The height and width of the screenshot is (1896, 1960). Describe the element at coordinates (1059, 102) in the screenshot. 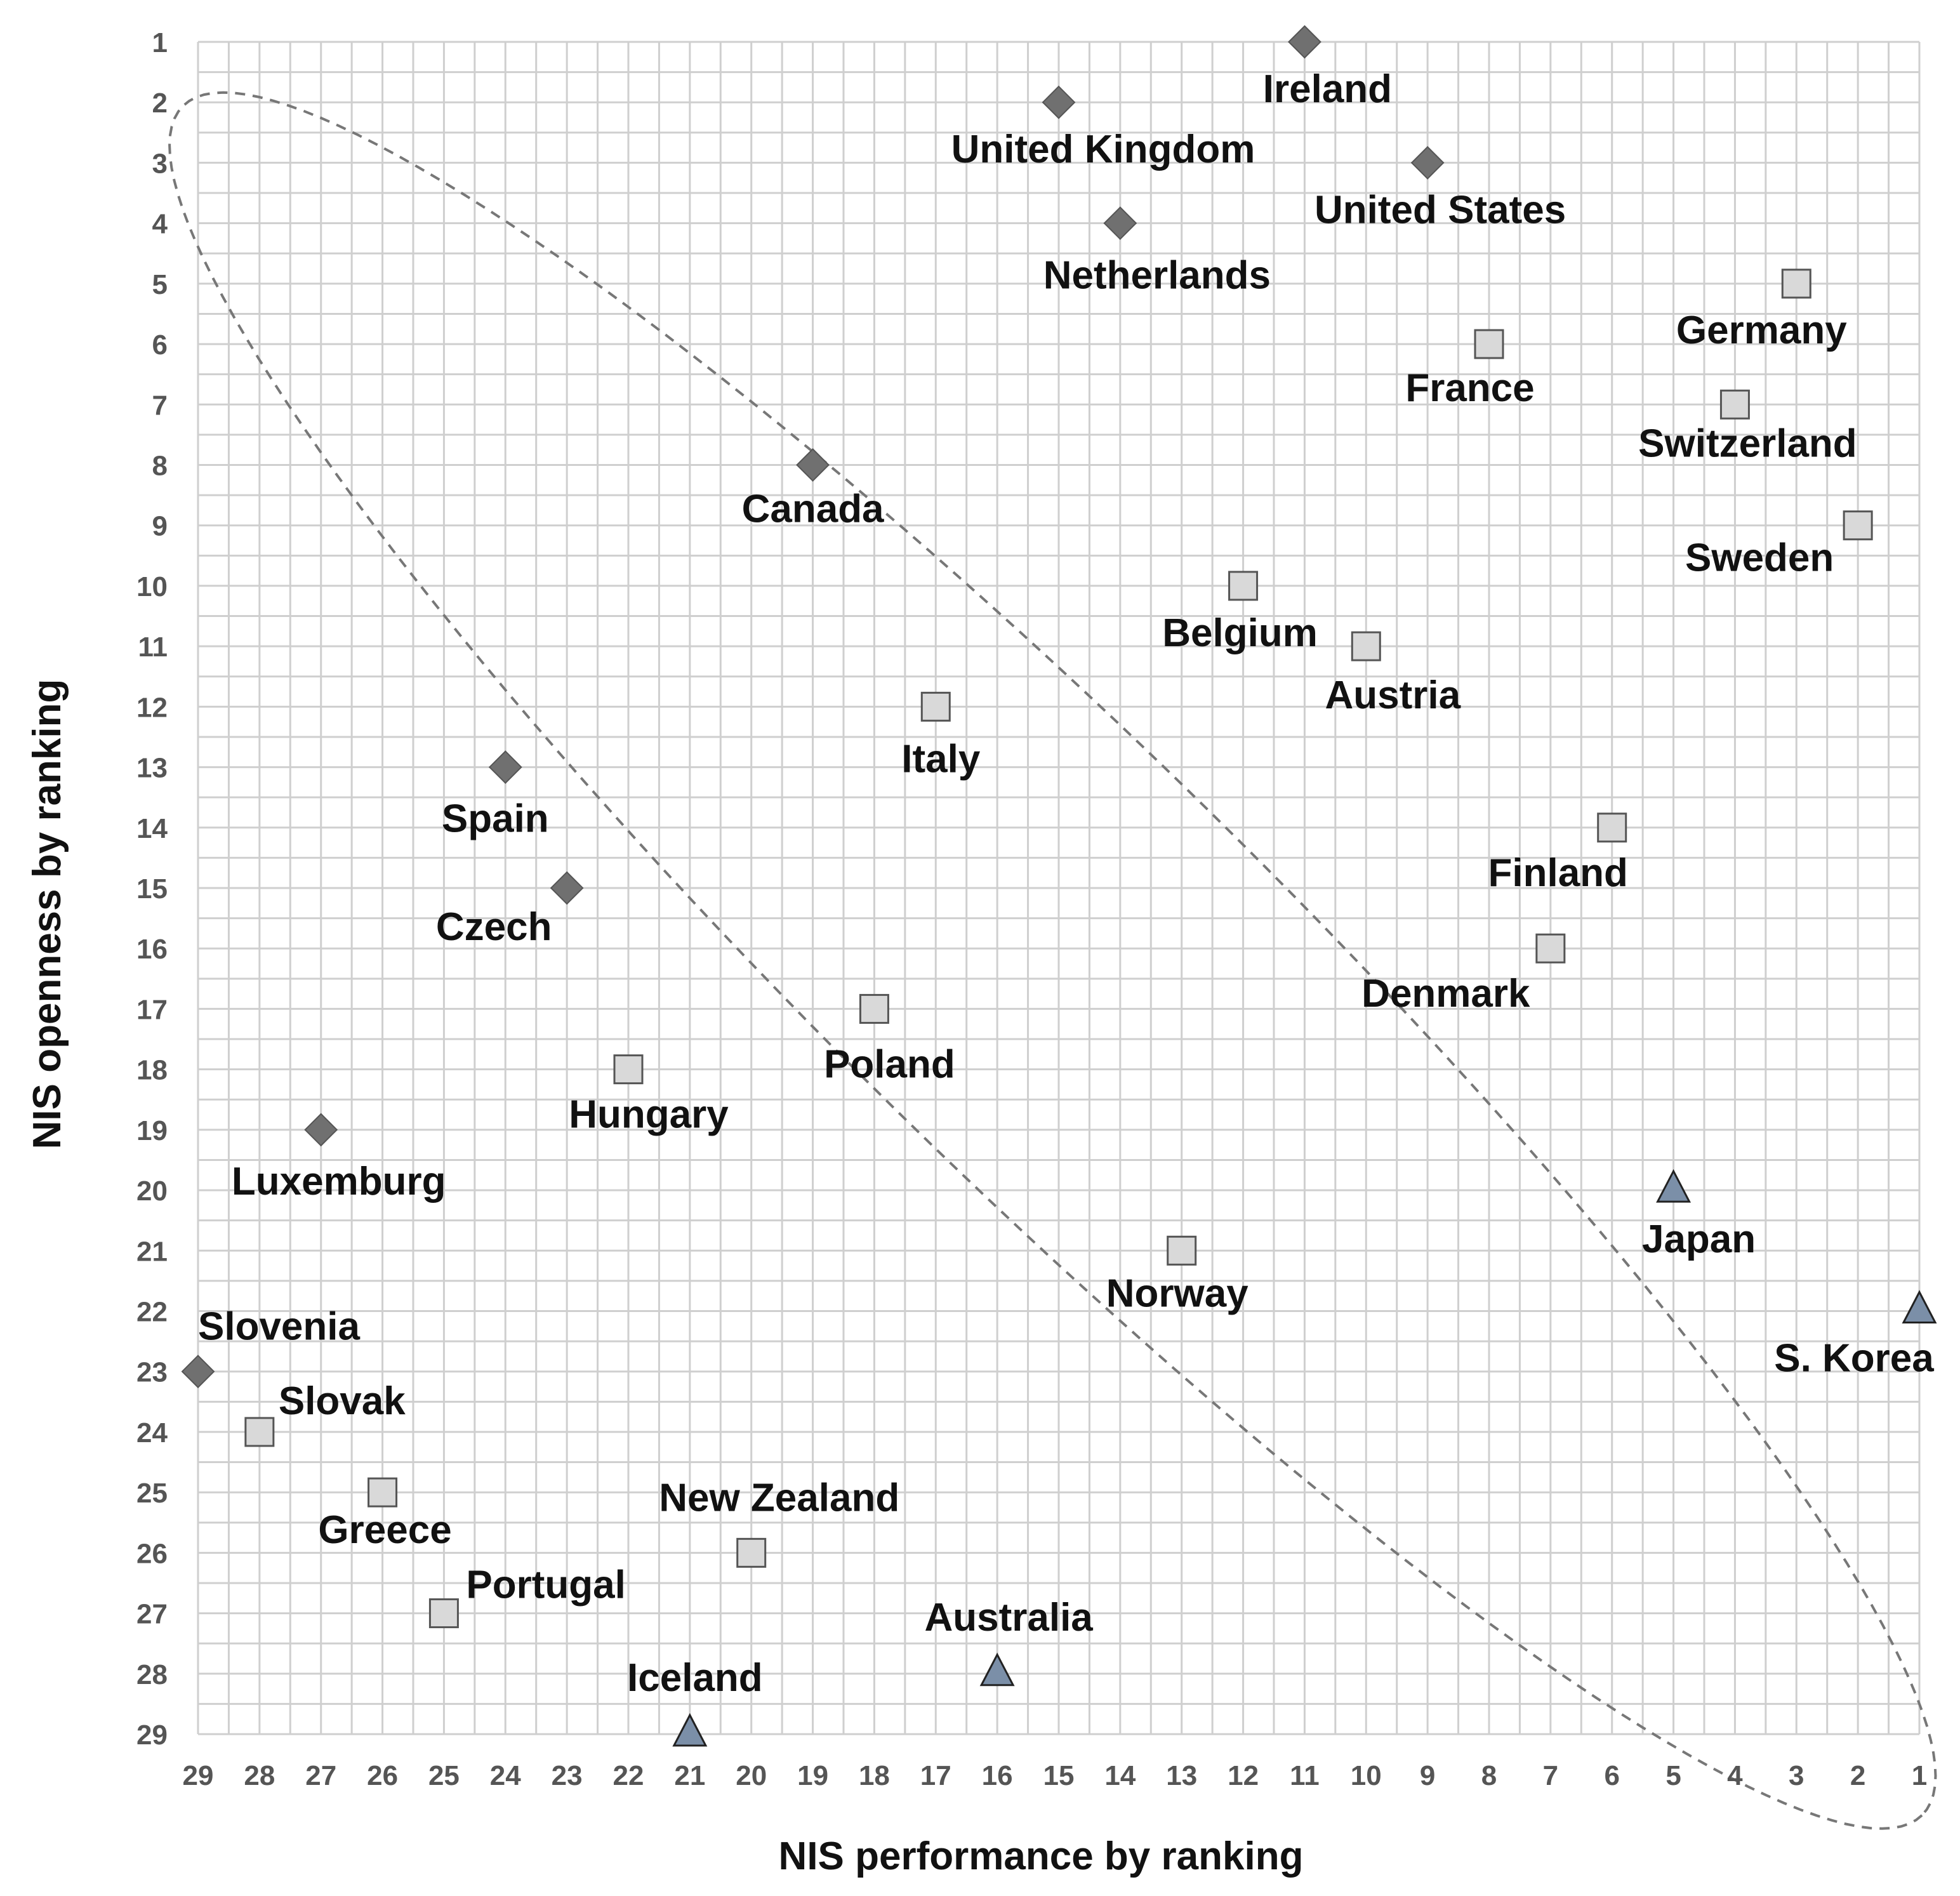

I see `point-diamond-united-kingdom` at that location.